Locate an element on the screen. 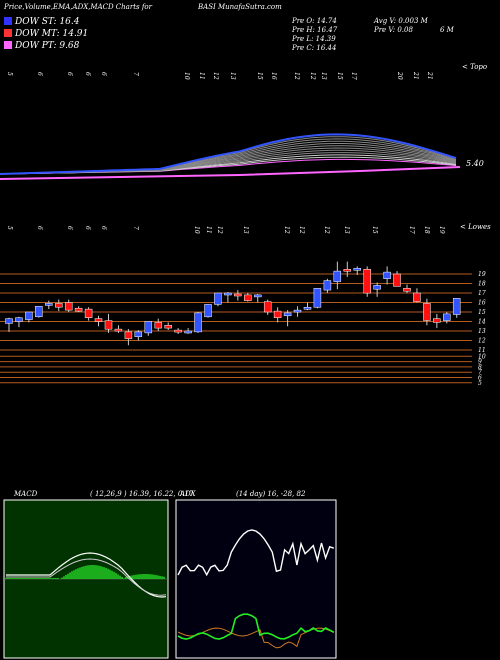 This screenshot has width=500, height=660. price-level-label: 14 is located at coordinates (482, 322).